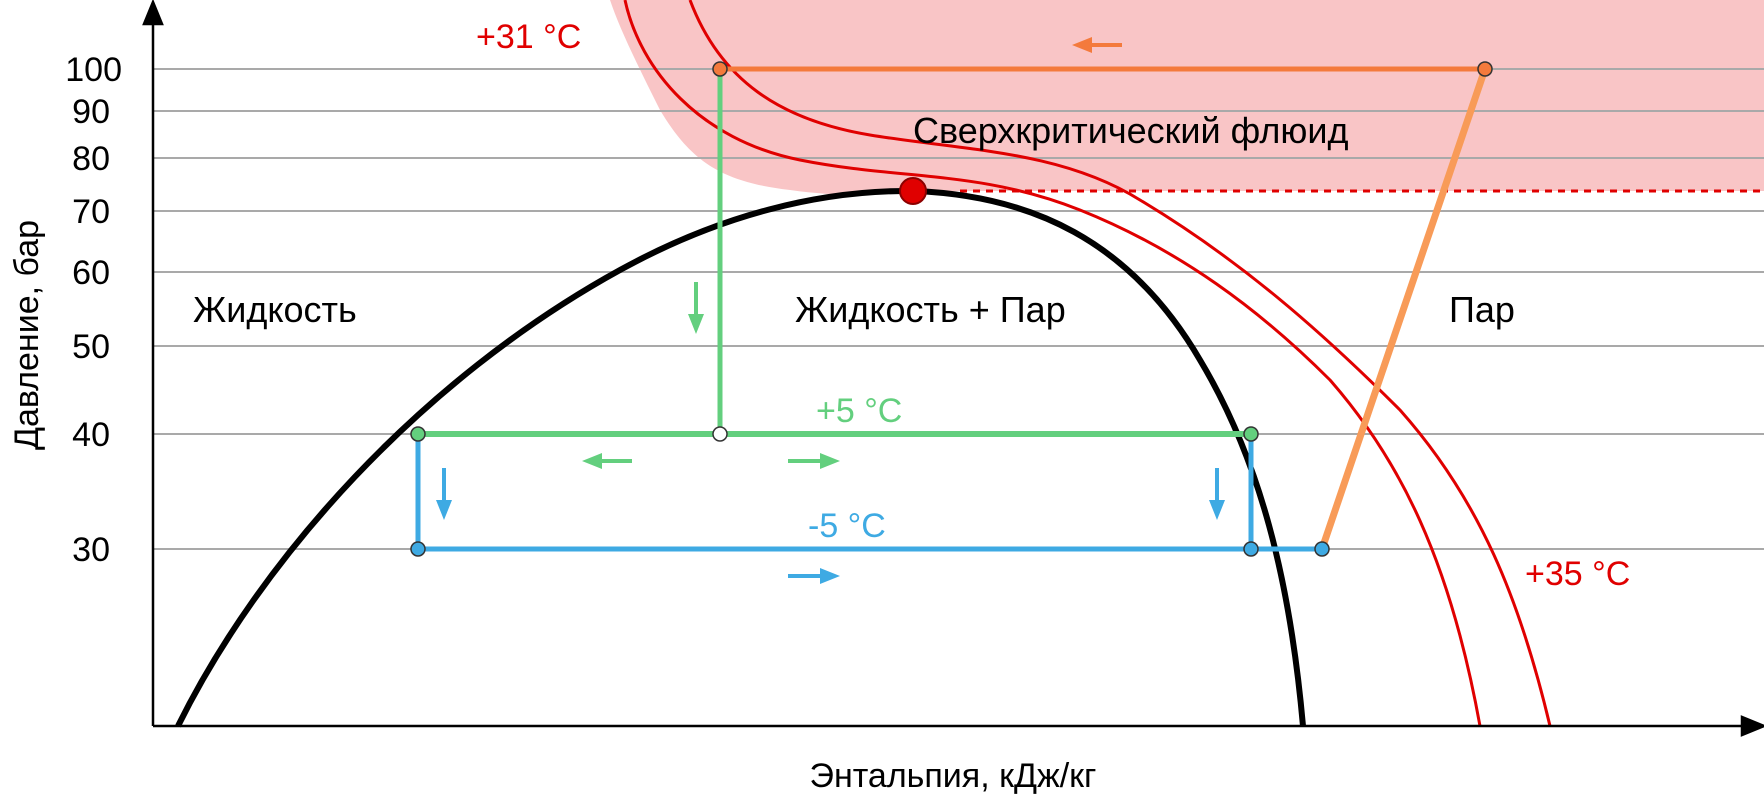 The image size is (1764, 802). Describe the element at coordinates (720, 69) in the screenshot. I see `point-orange-left` at that location.